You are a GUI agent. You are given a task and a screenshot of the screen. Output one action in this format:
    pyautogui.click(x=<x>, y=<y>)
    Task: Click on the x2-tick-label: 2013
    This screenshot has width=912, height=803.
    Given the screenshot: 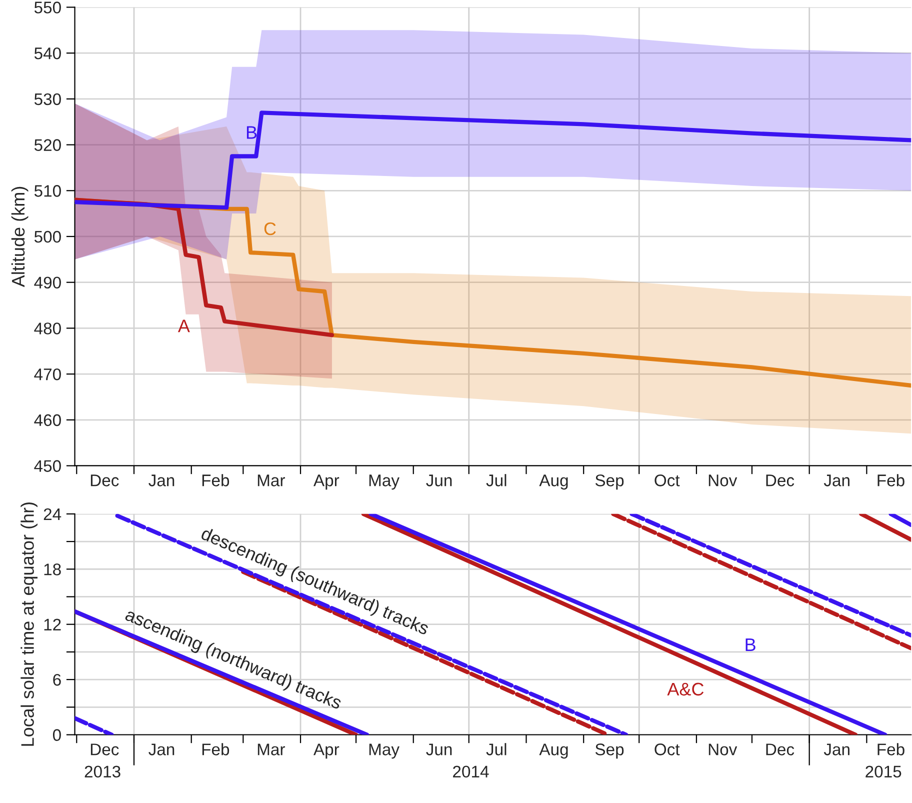 What is the action you would take?
    pyautogui.click(x=102, y=772)
    